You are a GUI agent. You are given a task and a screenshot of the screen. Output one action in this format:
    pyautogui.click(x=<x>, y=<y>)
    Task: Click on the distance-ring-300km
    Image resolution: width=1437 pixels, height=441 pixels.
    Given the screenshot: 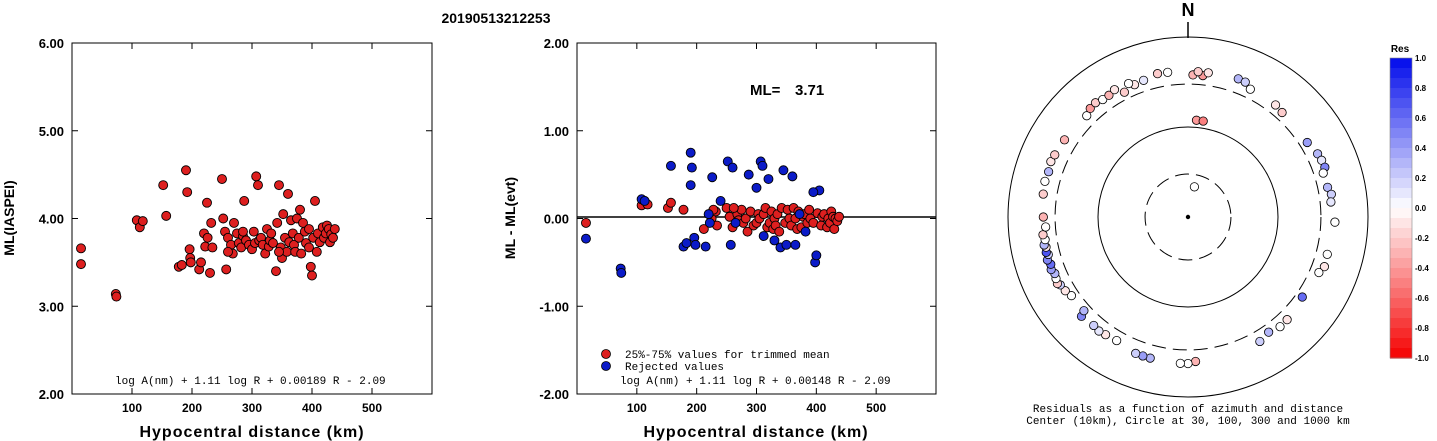 What is the action you would take?
    pyautogui.click(x=1188, y=217)
    